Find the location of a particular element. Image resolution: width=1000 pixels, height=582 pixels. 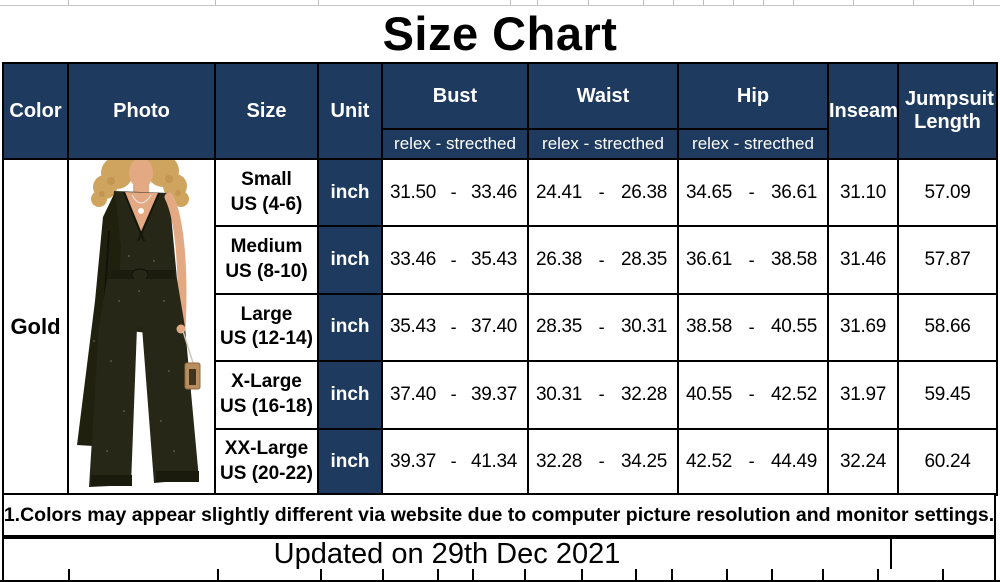

header-hip: Hip is located at coordinates (753, 96).